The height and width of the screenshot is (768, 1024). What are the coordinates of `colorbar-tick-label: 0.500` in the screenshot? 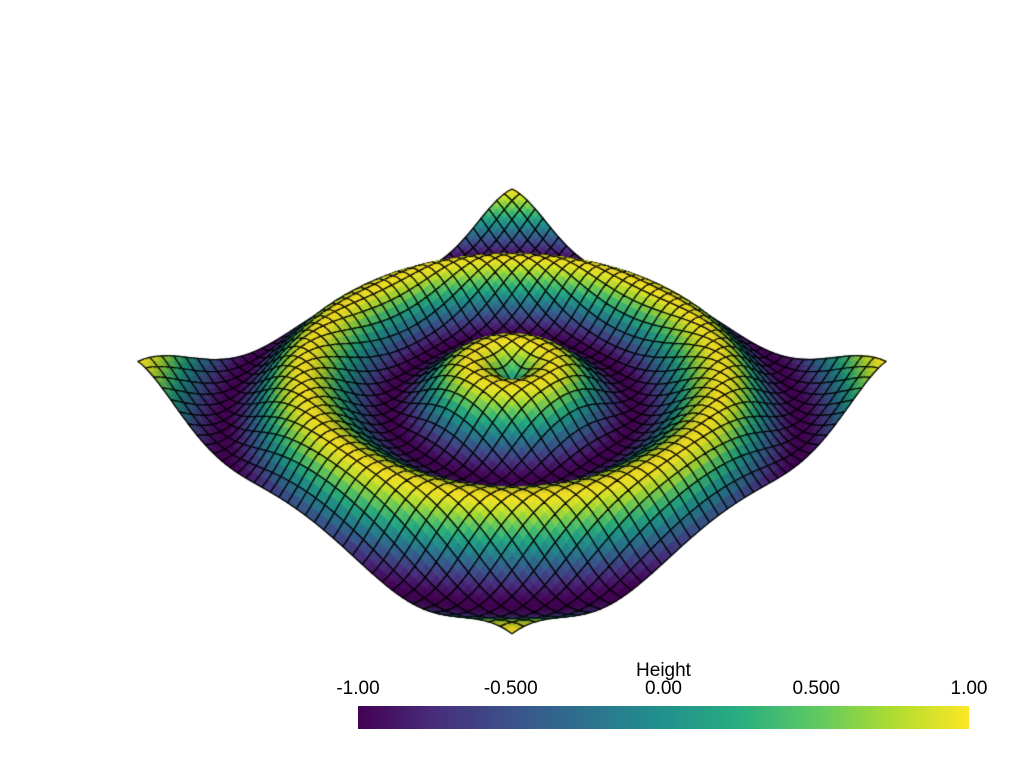 It's located at (816, 688).